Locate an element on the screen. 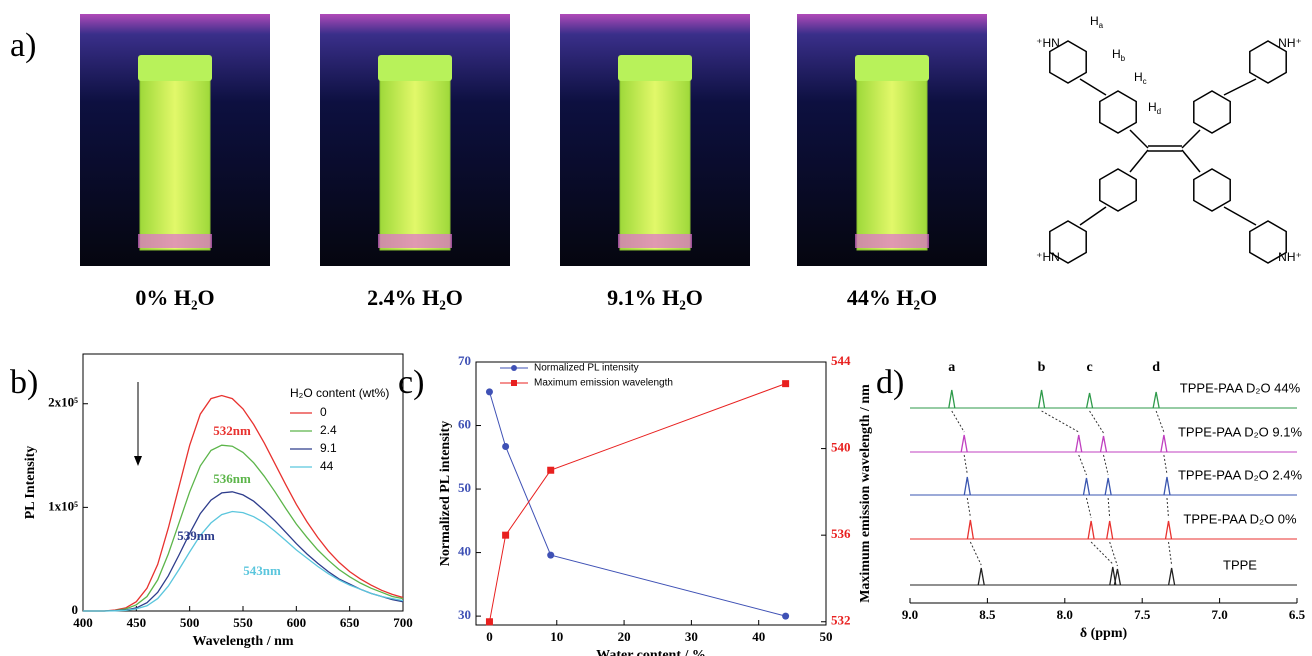  y-tick-label: 50 is located at coordinates (464, 487).